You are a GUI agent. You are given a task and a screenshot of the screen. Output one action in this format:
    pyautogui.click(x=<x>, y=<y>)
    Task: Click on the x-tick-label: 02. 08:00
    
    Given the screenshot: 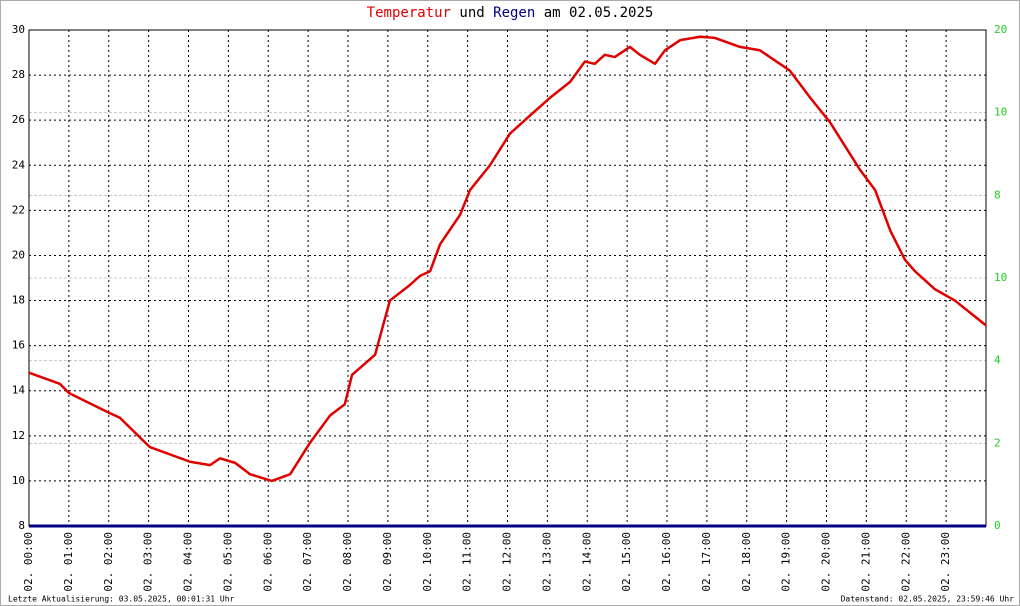 What is the action you would take?
    pyautogui.click(x=347, y=562)
    